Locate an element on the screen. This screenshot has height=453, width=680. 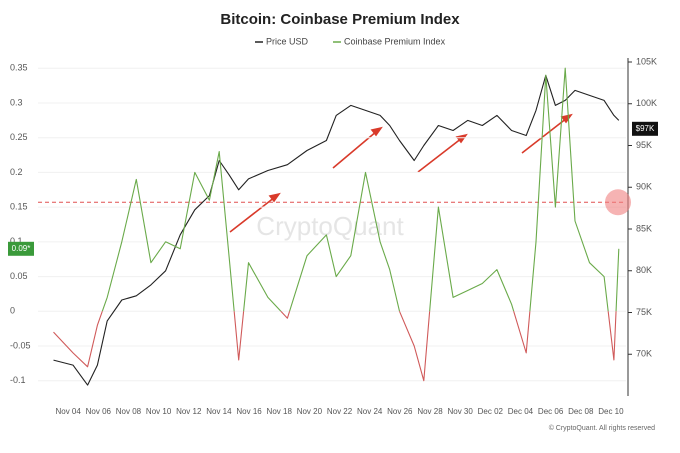
y-tick-label: -0.05 is located at coordinates (20, 345).